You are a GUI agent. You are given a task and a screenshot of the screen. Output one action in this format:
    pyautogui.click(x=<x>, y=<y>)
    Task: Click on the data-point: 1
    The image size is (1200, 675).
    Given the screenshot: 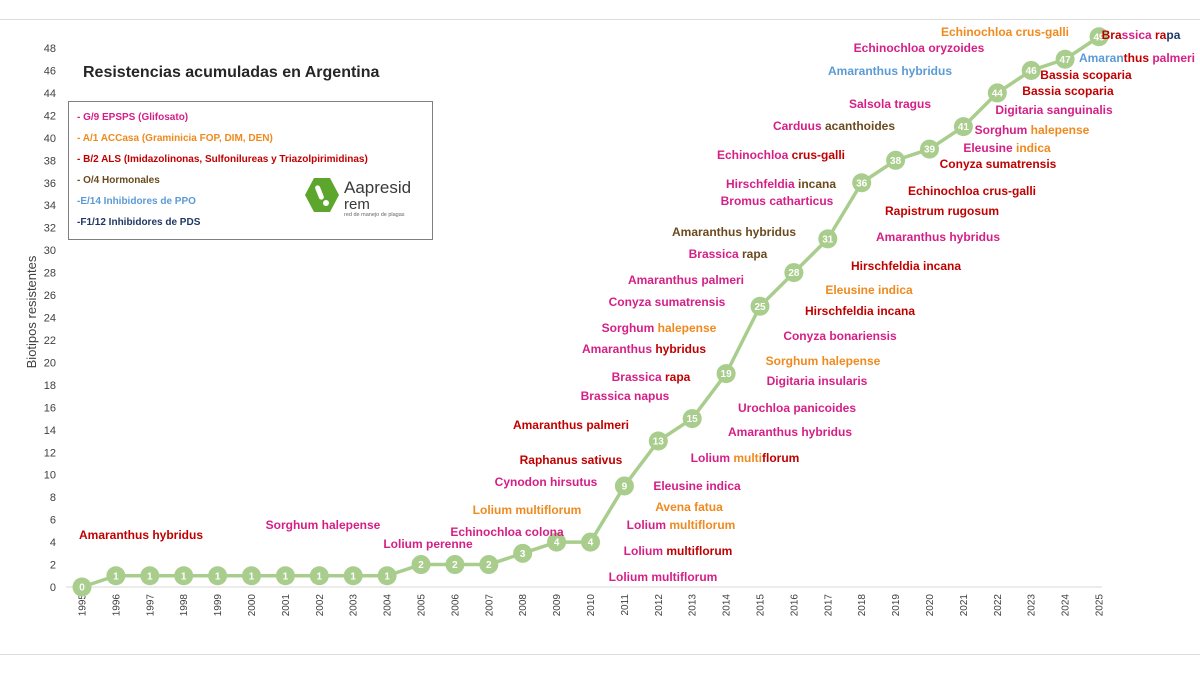 What is the action you would take?
    pyautogui.click(x=251, y=576)
    